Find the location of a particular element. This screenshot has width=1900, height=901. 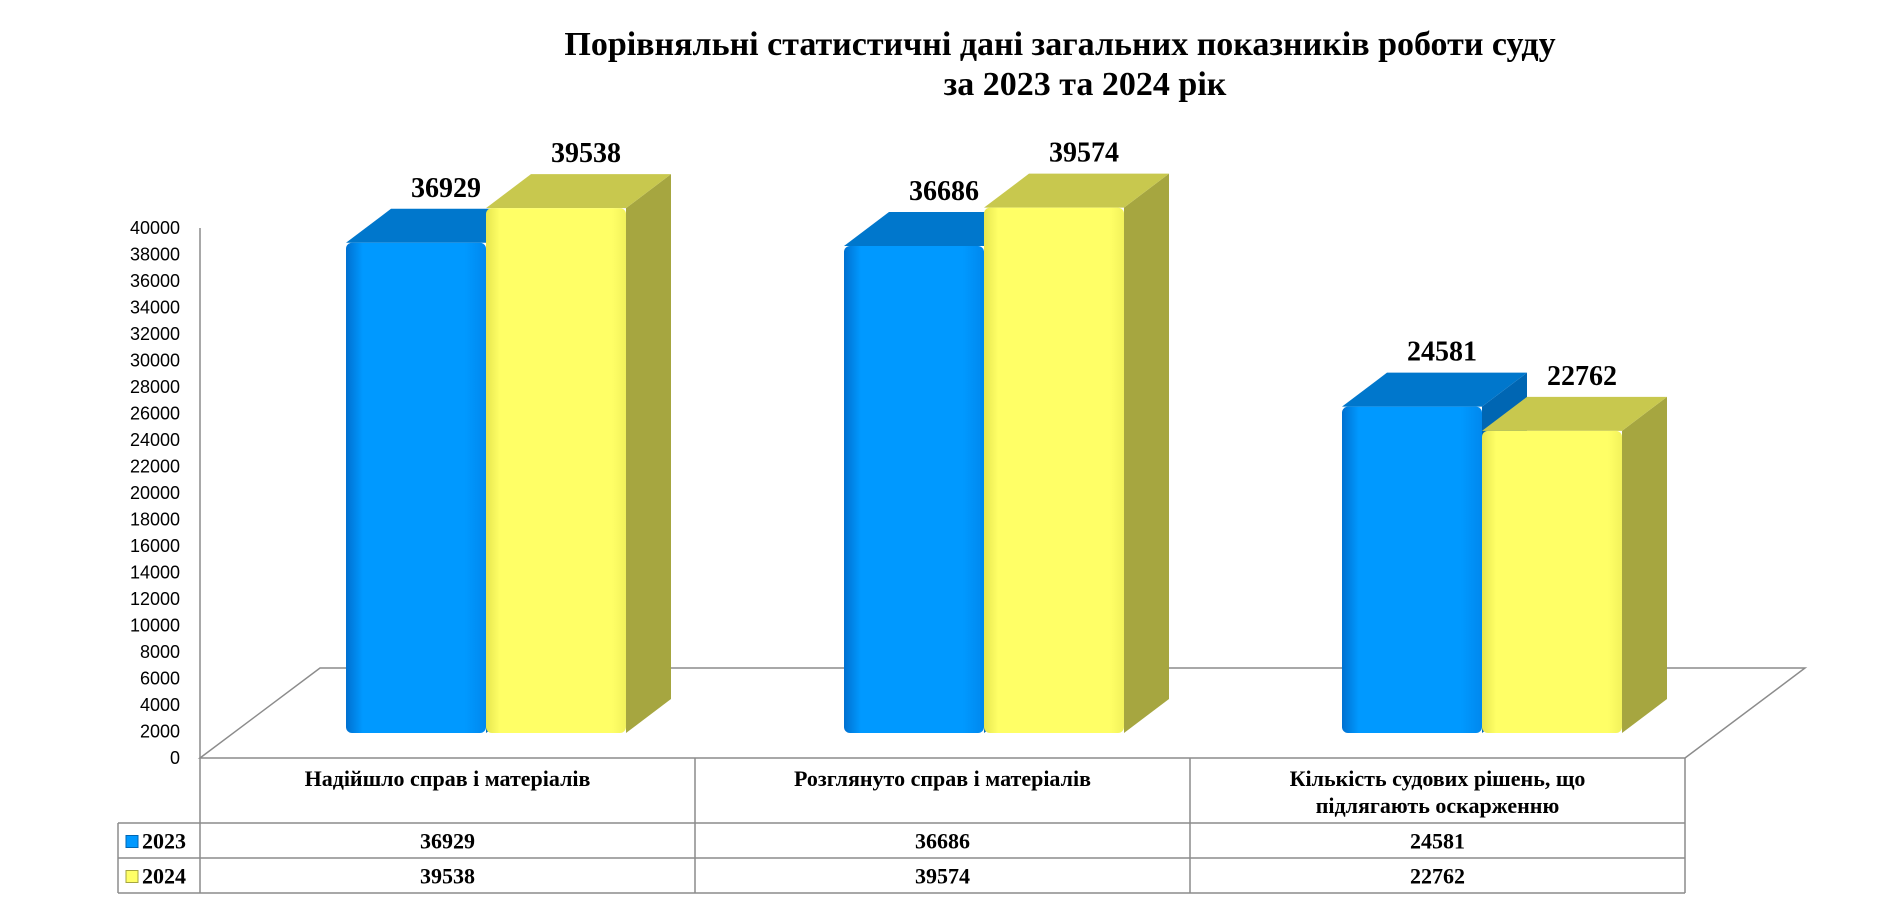

y-tick-label: 16000 is located at coordinates (155, 546).